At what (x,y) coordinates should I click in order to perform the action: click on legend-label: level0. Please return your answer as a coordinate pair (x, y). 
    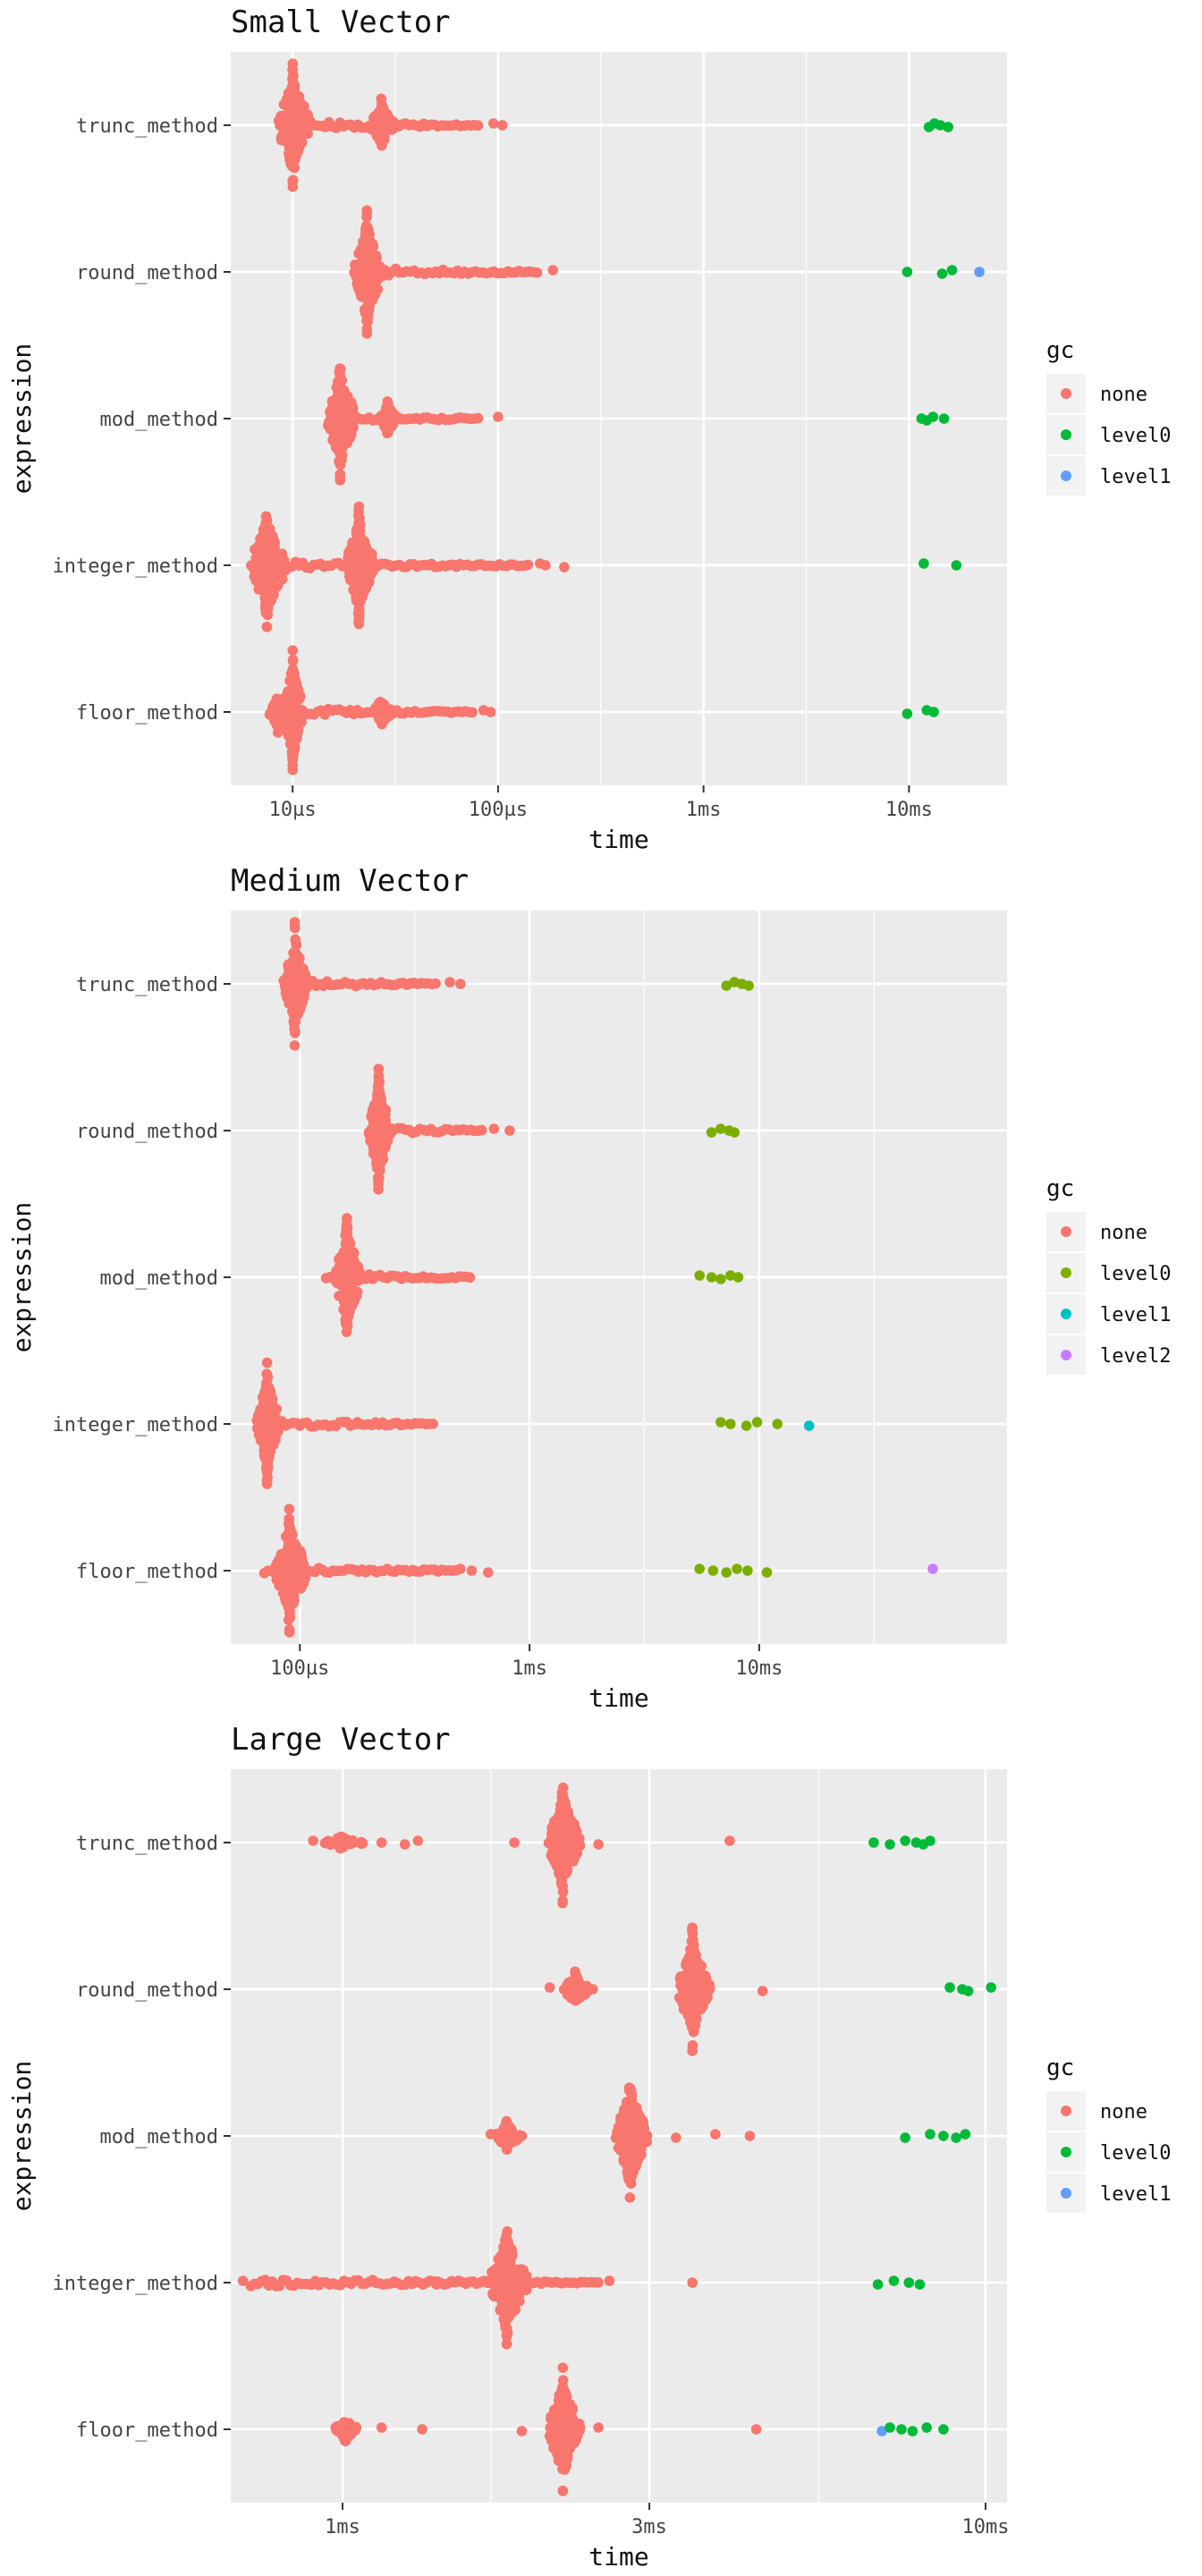
    Looking at the image, I should click on (1135, 1274).